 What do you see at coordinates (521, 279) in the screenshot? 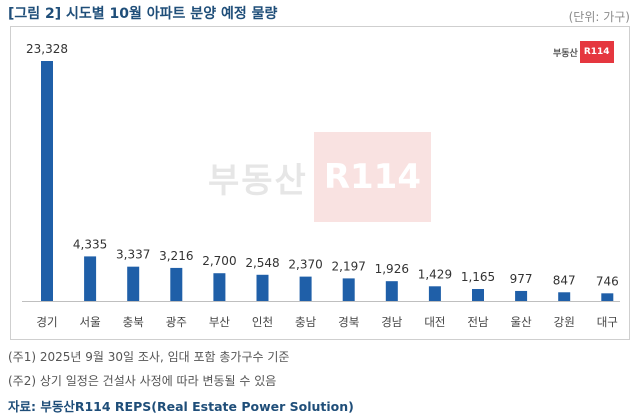
I see `data-label-11: 977` at bounding box center [521, 279].